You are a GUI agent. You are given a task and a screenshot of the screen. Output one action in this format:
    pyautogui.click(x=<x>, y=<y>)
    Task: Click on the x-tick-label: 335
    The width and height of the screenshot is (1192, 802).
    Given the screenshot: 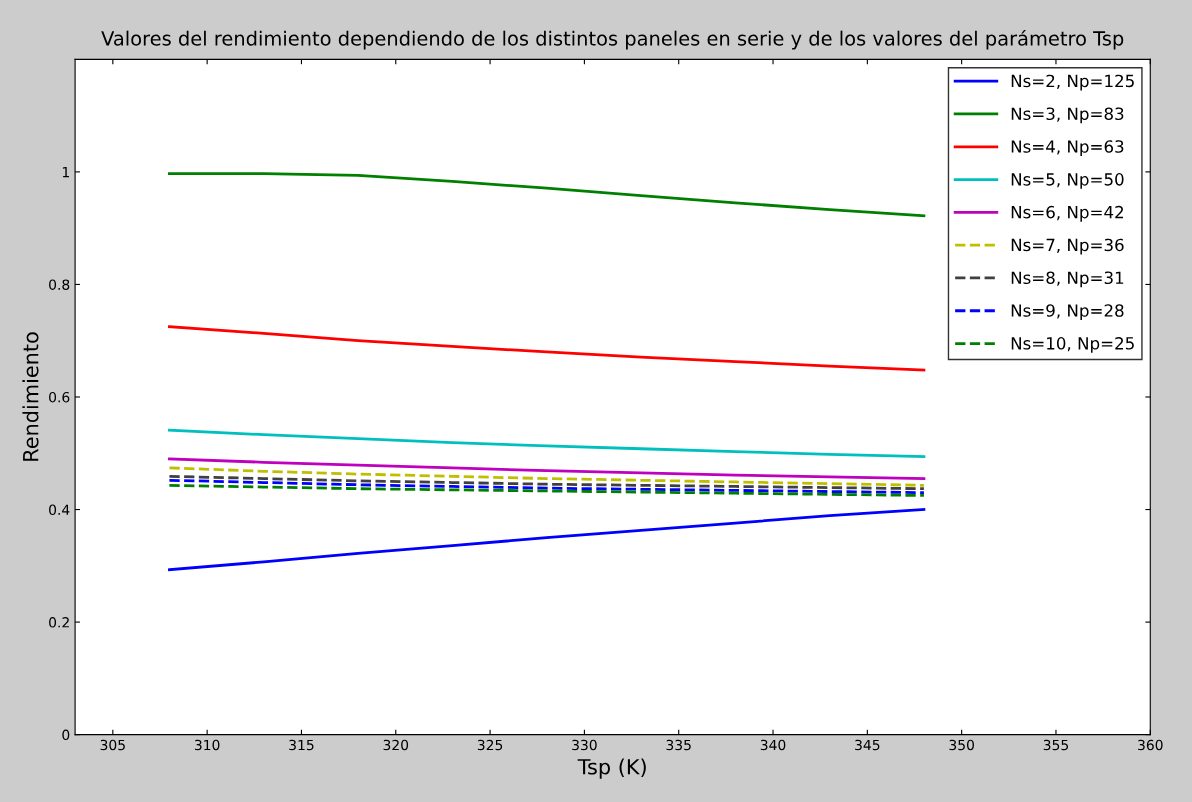 What is the action you would take?
    pyautogui.click(x=678, y=745)
    